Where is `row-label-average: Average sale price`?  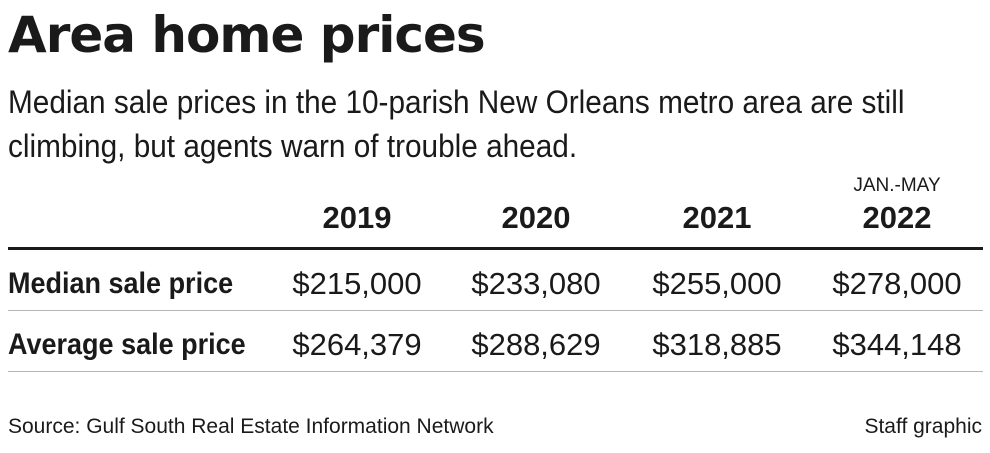 row-label-average: Average sale price is located at coordinates (127, 344).